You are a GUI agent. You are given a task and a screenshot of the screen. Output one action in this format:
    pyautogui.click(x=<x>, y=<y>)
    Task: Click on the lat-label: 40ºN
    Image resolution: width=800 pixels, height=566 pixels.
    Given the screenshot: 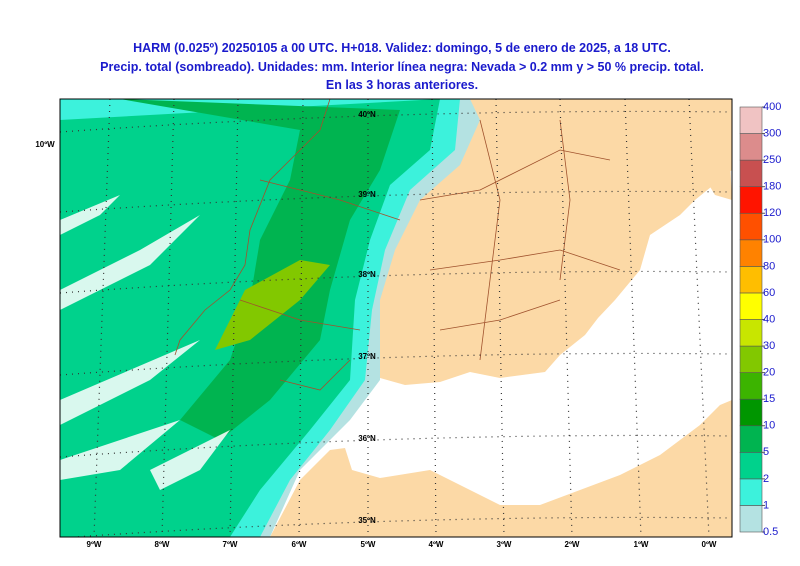 What is the action you would take?
    pyautogui.click(x=367, y=114)
    